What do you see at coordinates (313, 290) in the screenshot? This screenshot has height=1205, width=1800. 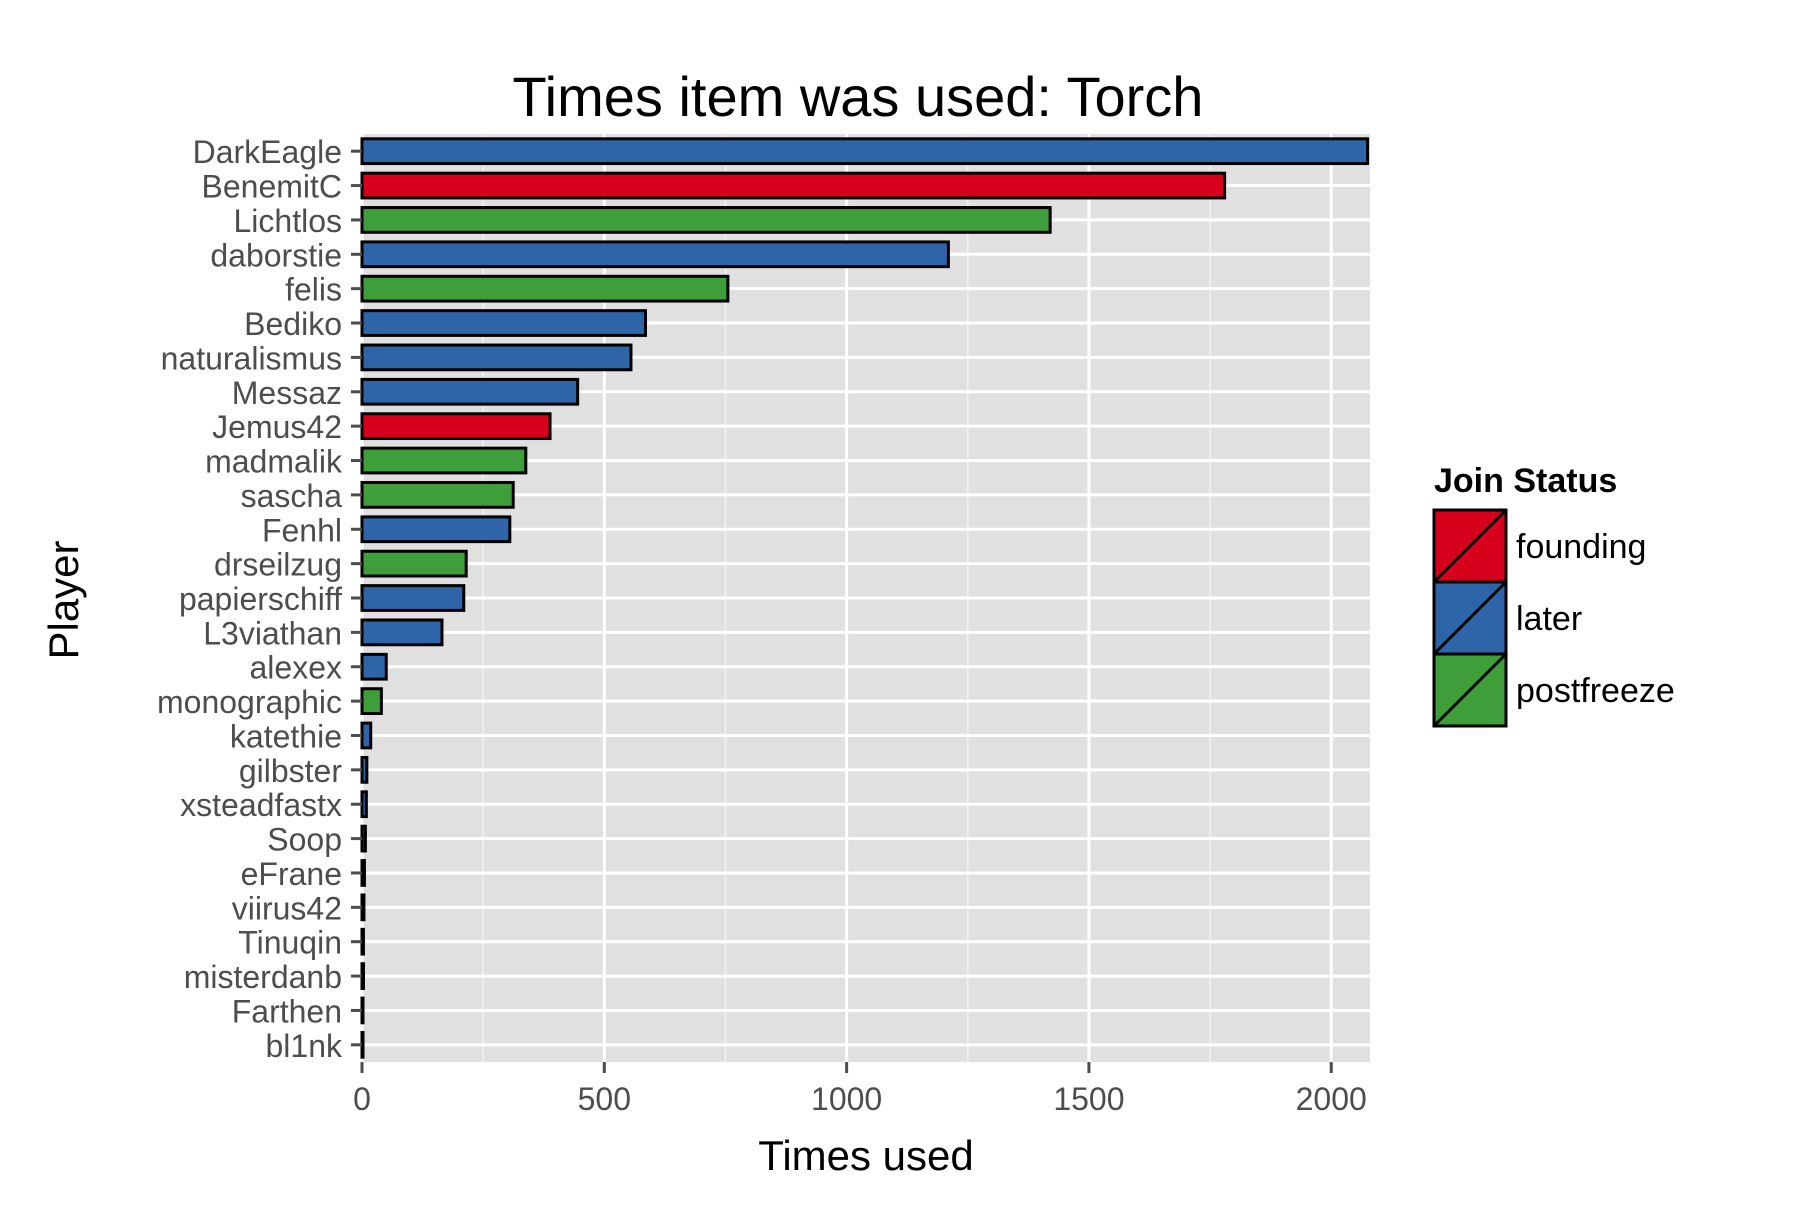 I see `y-tick-label: felis` at bounding box center [313, 290].